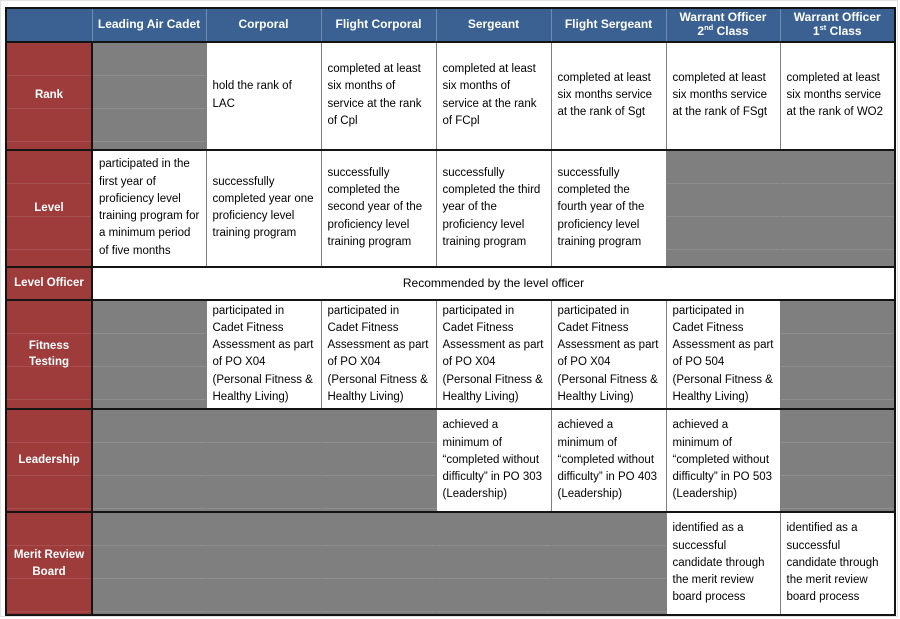  I want to click on column-header-leading-air-cadet: Leading Air Cadet, so click(148, 25).